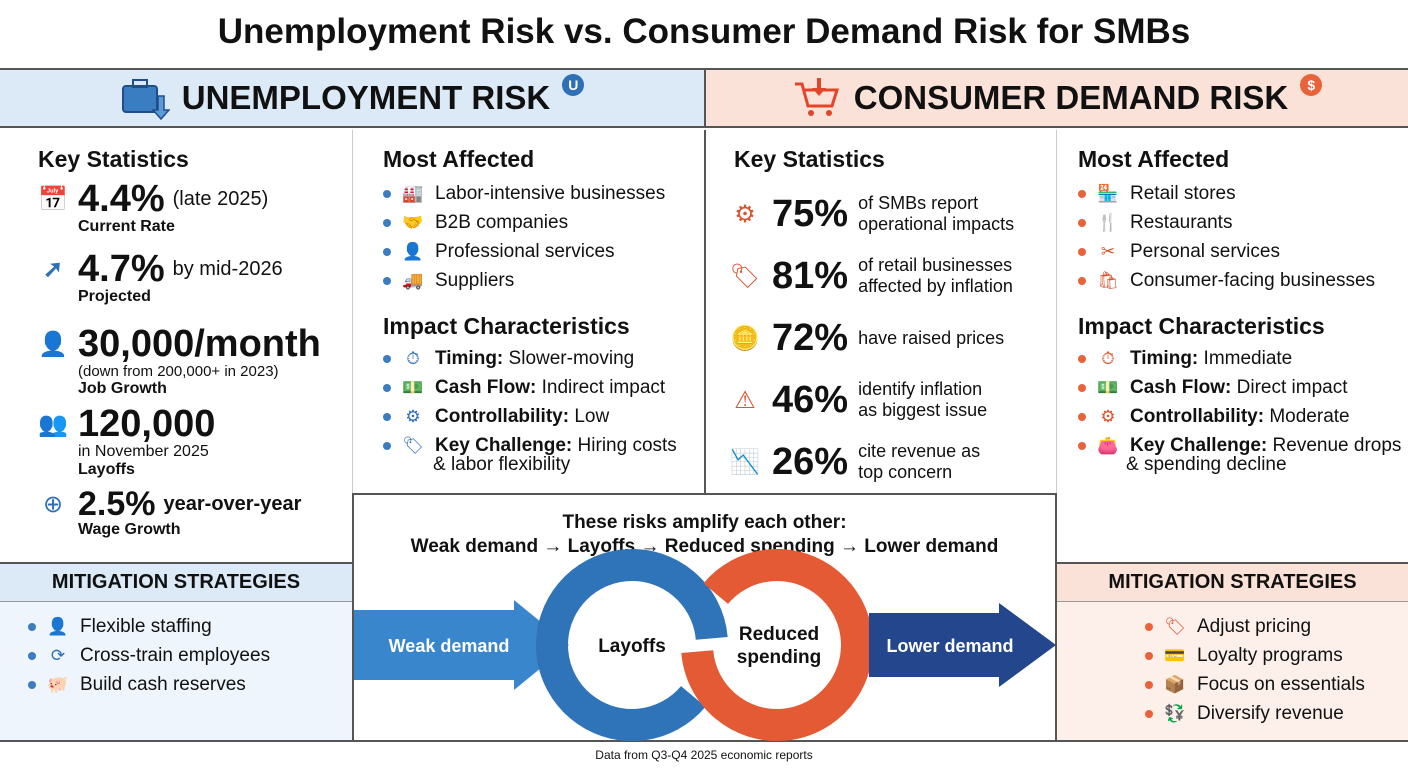  Describe the element at coordinates (178, 371) in the screenshot. I see `stat-qualifier: (down from 200,000+ in 2023)` at that location.